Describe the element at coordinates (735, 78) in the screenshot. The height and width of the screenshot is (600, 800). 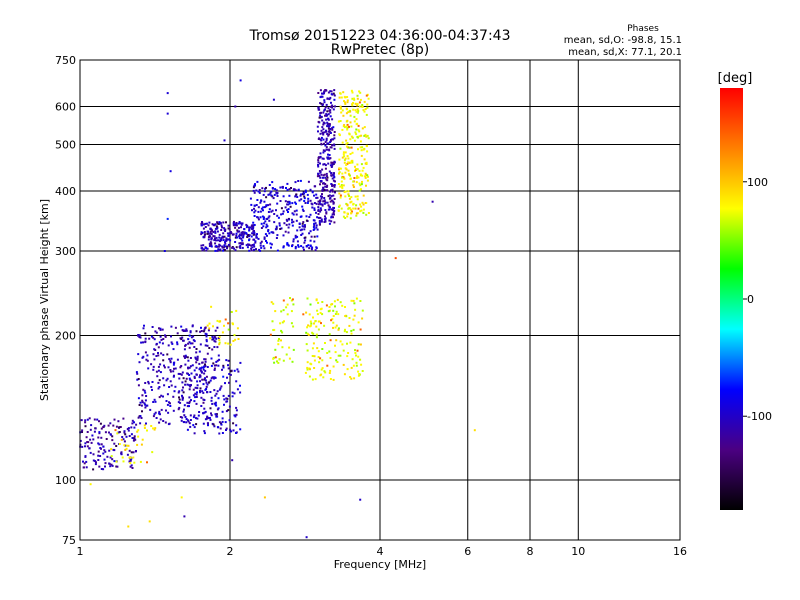
I see `colorbar-label: [deg]` at that location.